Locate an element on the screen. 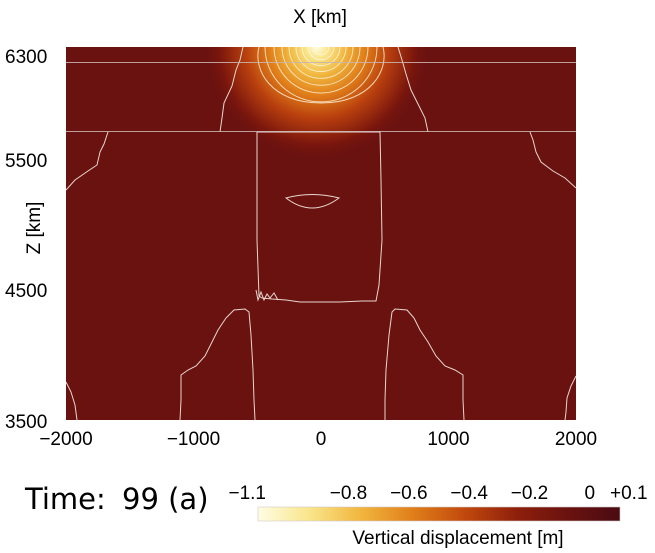 The width and height of the screenshot is (655, 553). y-tick-label: 5500 is located at coordinates (26, 161).